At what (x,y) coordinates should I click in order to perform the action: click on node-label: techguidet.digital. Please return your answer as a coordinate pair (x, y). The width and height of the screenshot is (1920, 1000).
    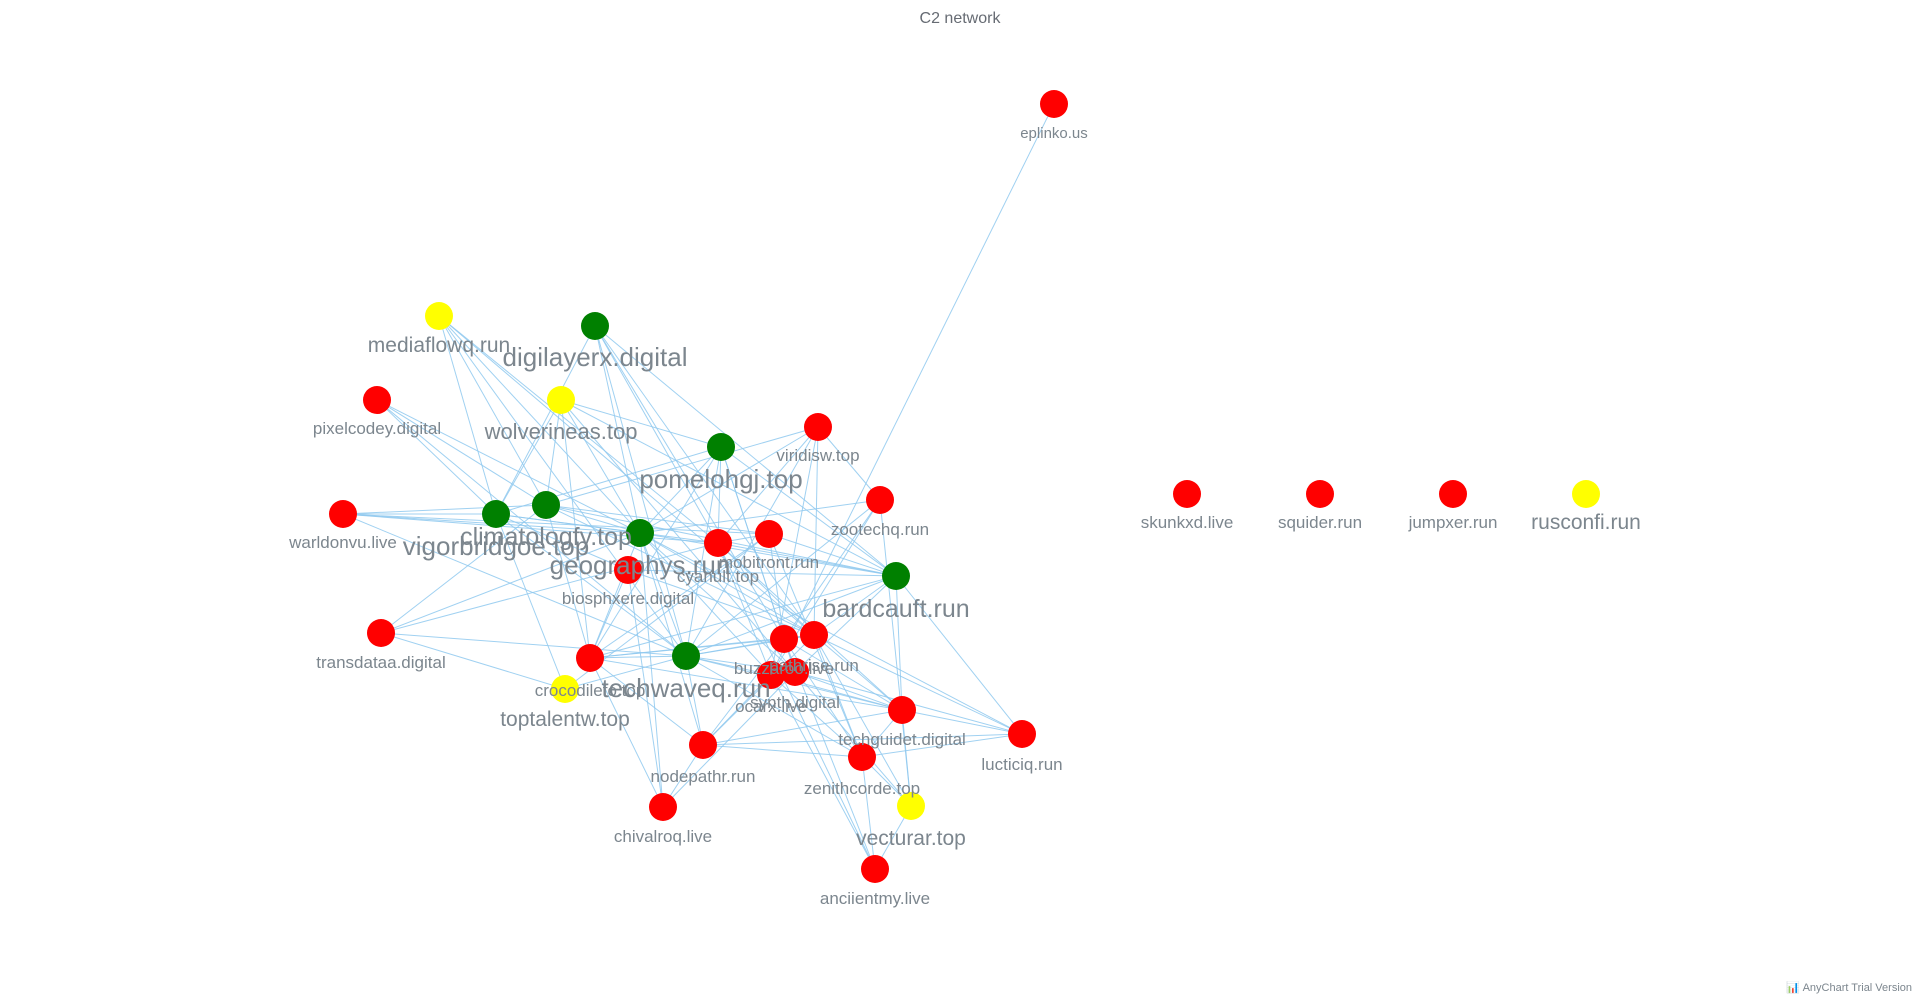
    Looking at the image, I should click on (902, 739).